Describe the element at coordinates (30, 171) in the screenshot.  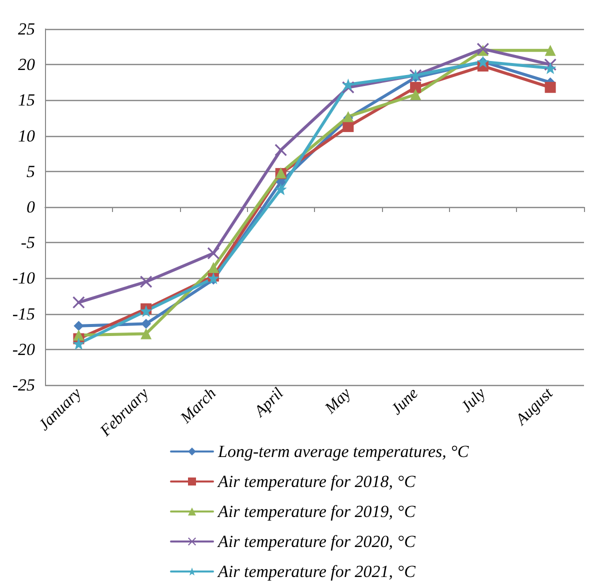
I see `y-tick-label: 5` at that location.